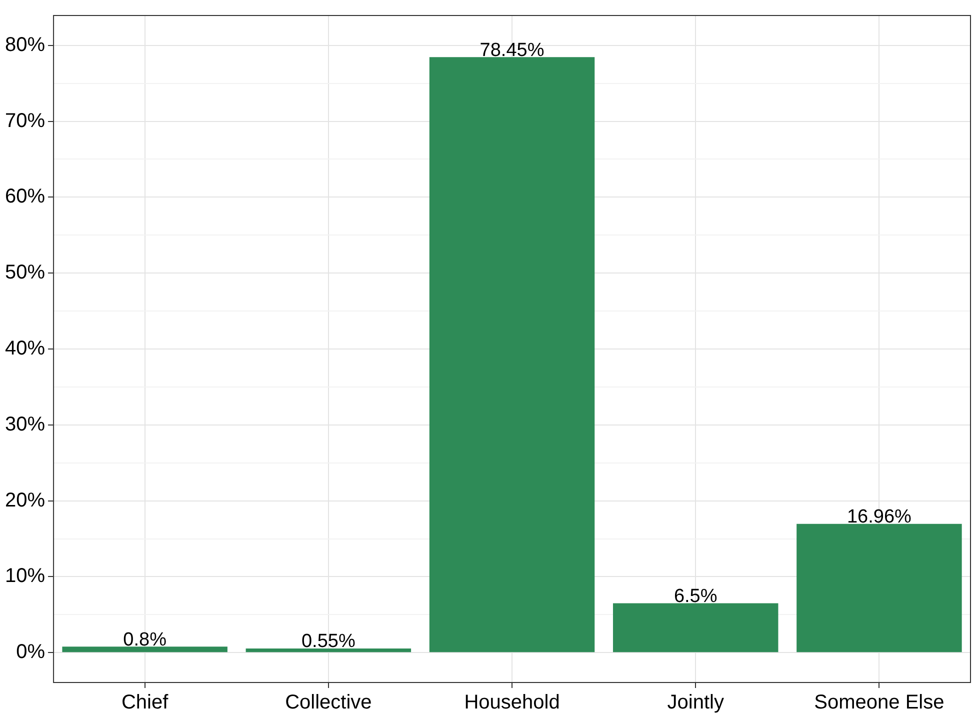 The image size is (974, 720). Describe the element at coordinates (25, 576) in the screenshot. I see `y-tick-label: 10%` at that location.